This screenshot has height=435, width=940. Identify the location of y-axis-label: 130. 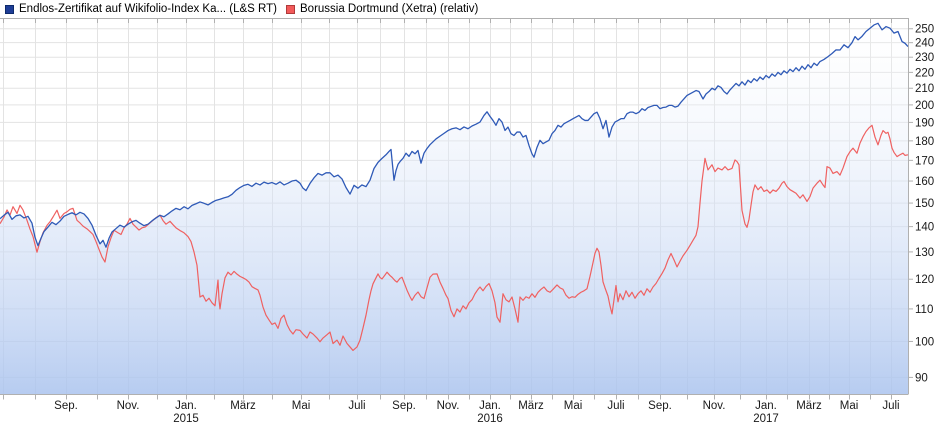
(924, 253).